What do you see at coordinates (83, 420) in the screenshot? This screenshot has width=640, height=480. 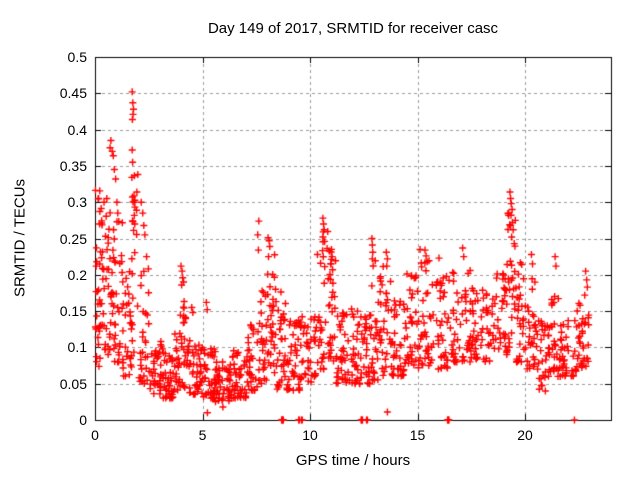 I see `y-tick-label: 0` at bounding box center [83, 420].